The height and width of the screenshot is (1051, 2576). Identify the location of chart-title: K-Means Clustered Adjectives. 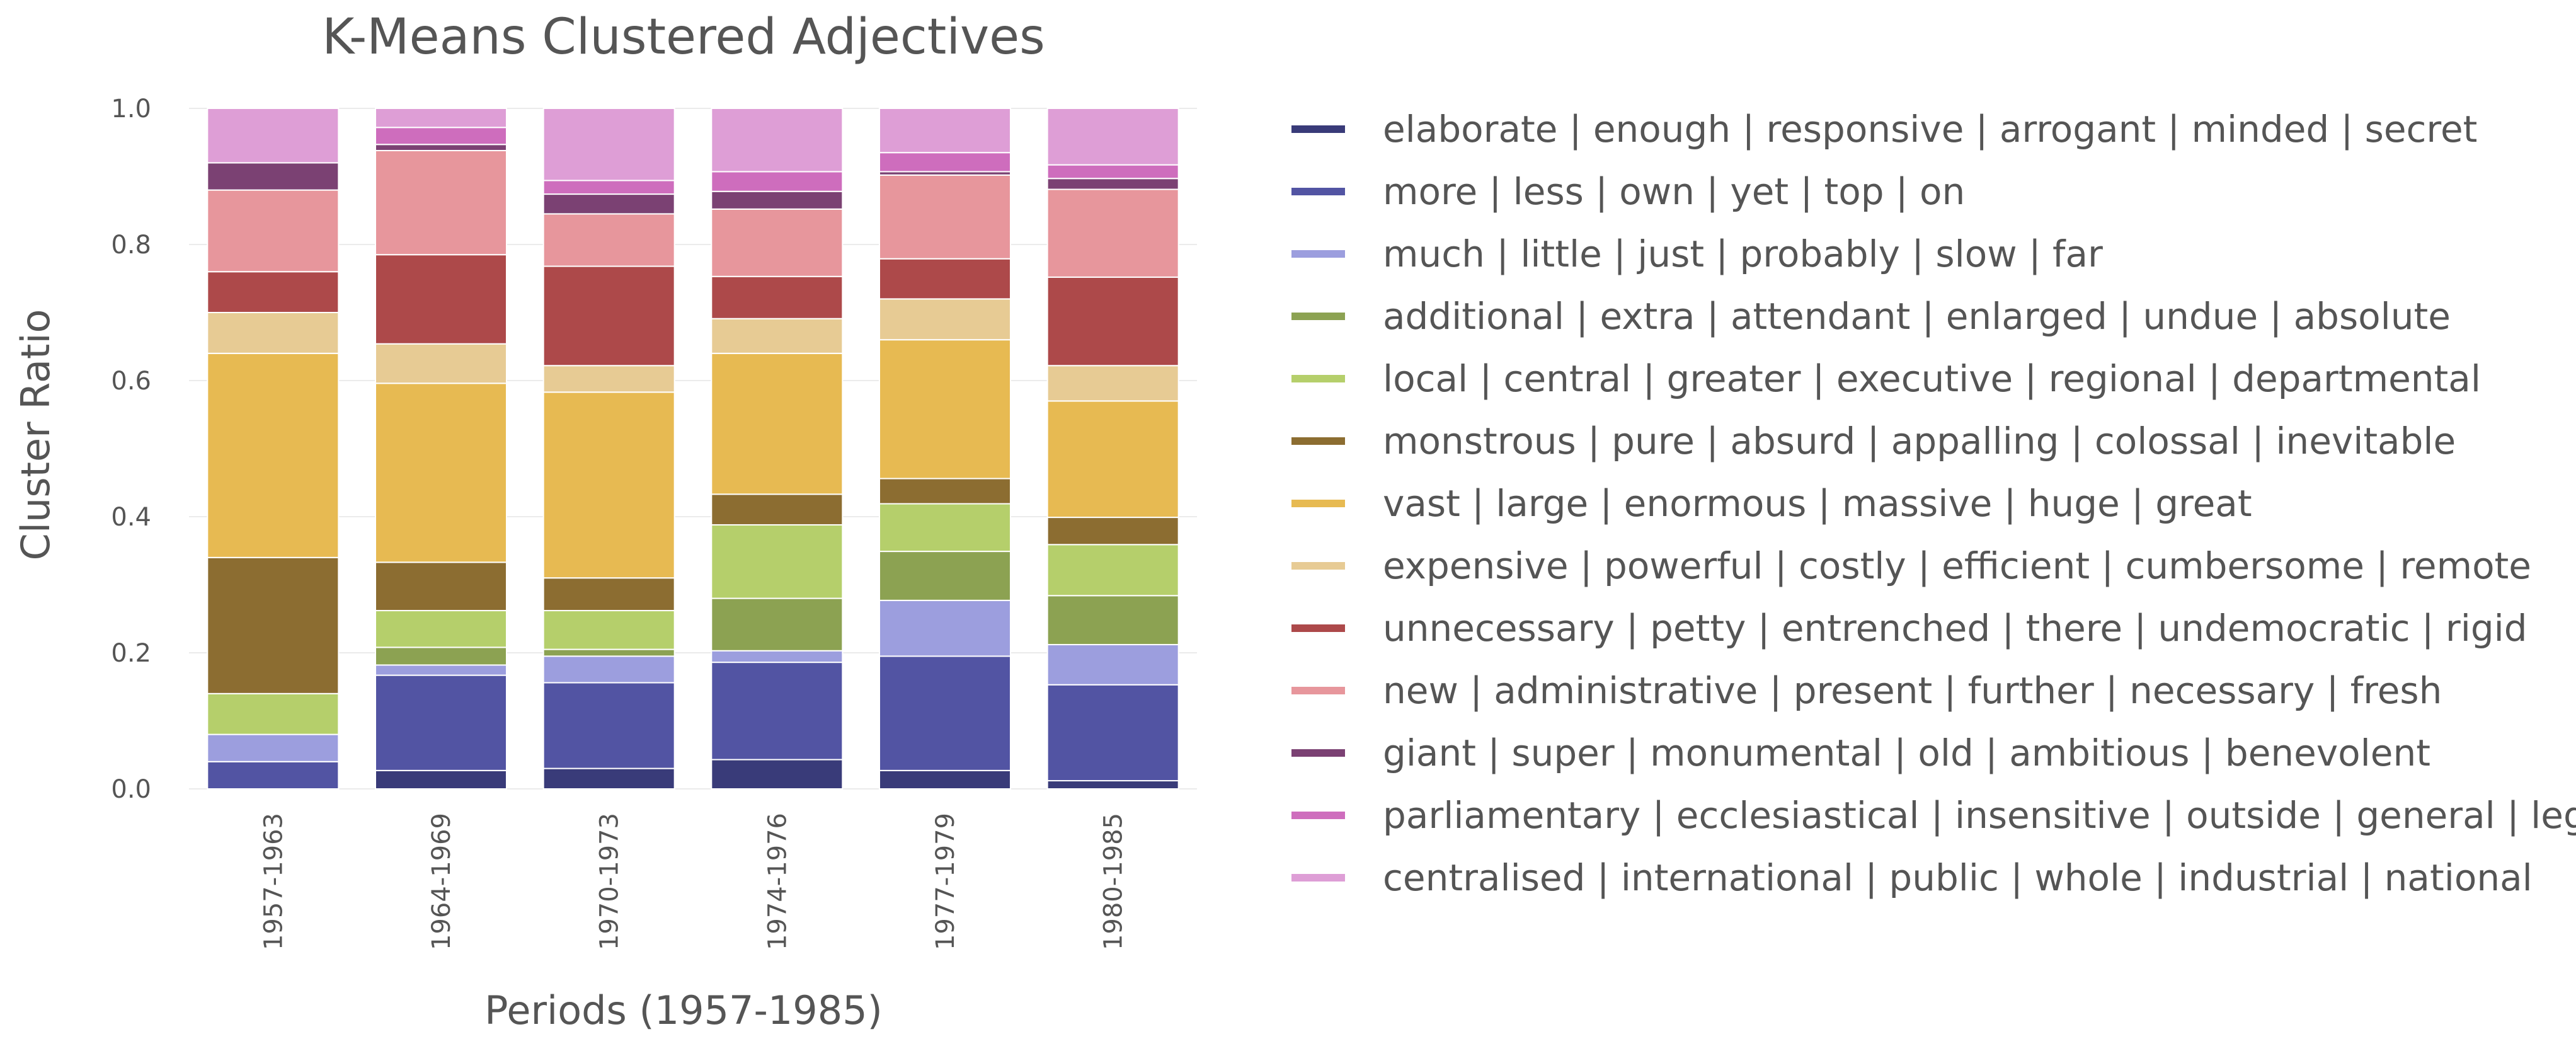
(684, 37).